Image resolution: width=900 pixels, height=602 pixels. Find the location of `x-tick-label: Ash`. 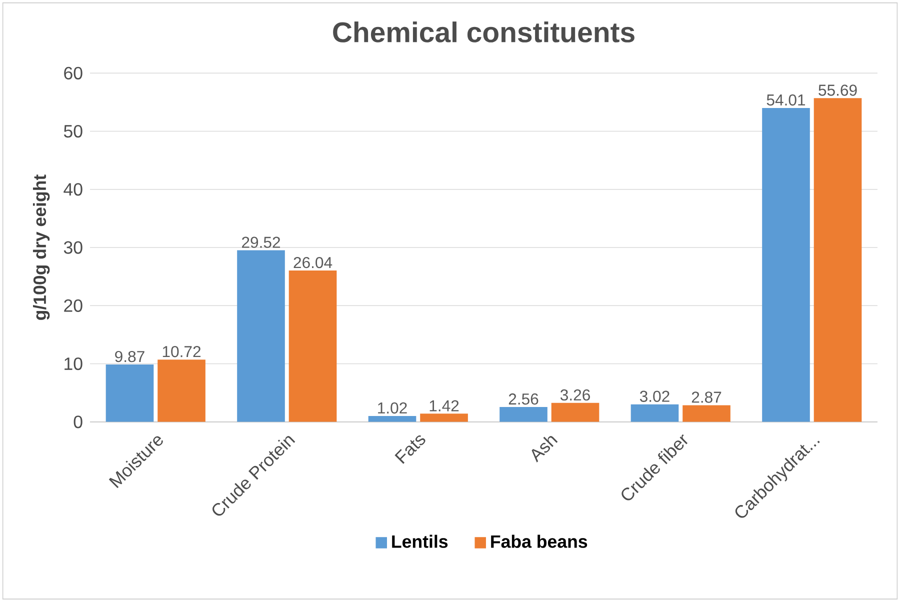

x-tick-label: Ash is located at coordinates (545, 449).